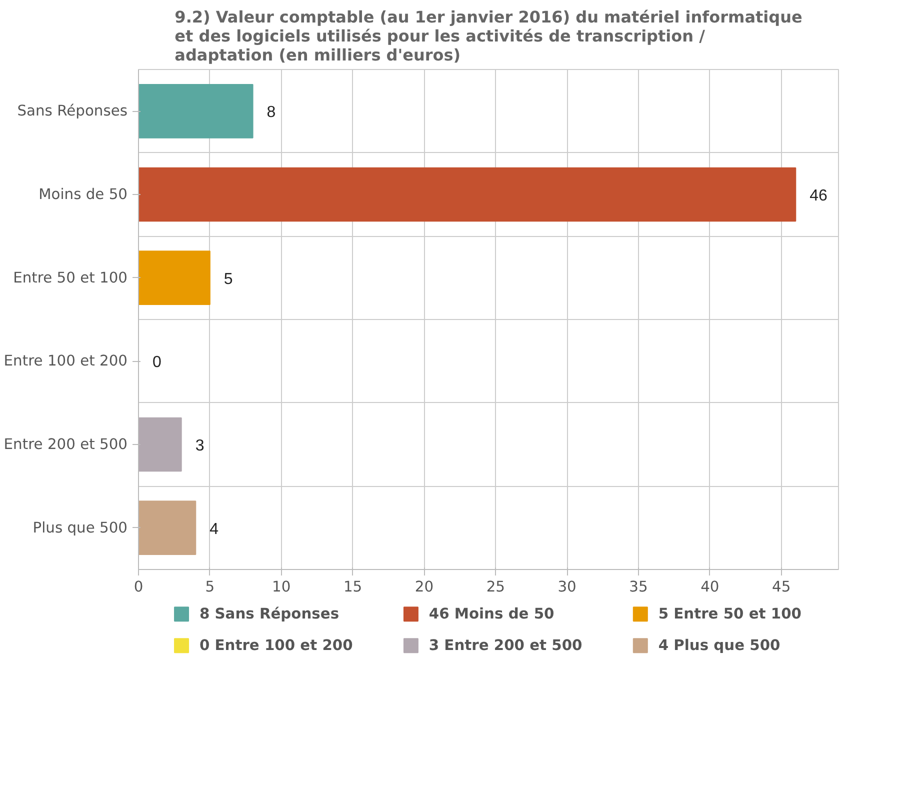 The width and height of the screenshot is (919, 787). Describe the element at coordinates (567, 587) in the screenshot. I see `x-tick-label: 30` at that location.